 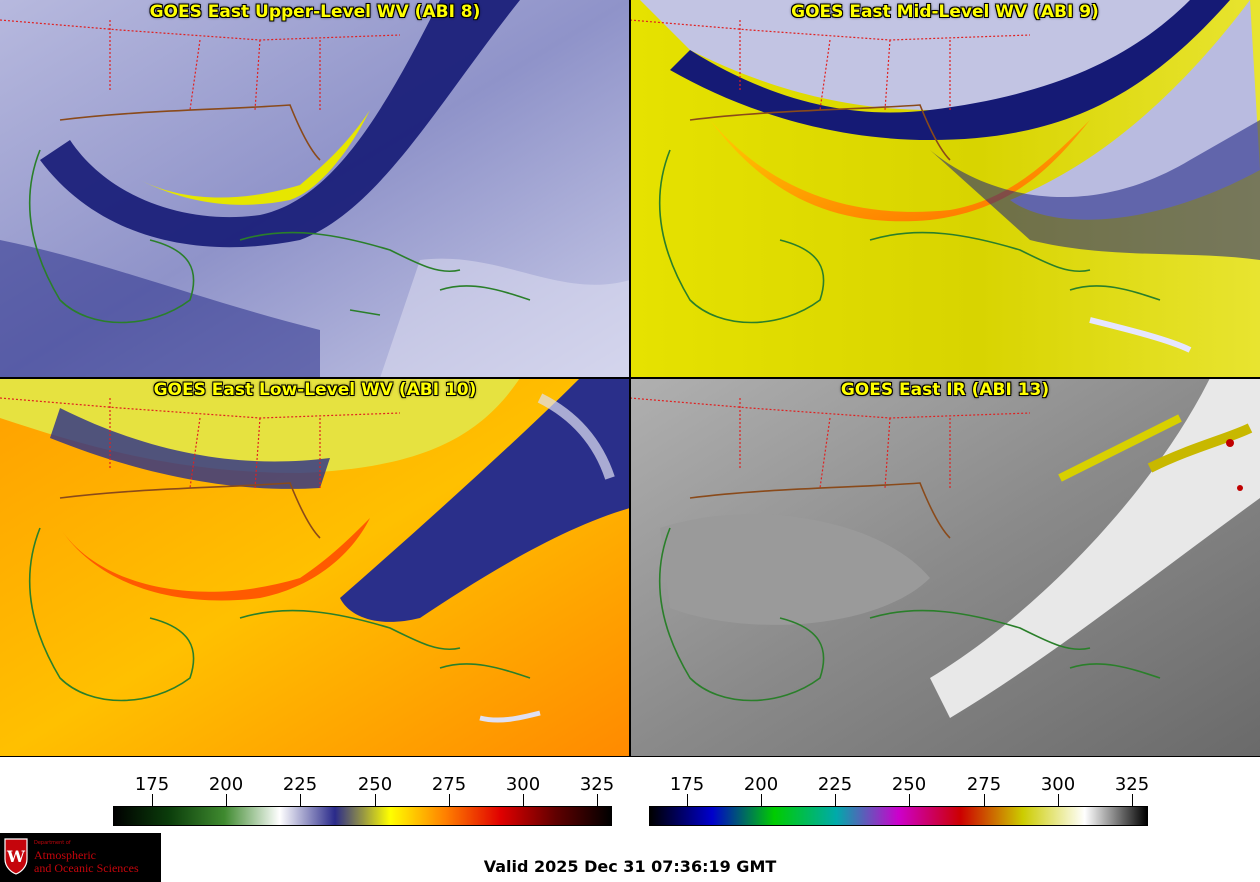 I want to click on panel-title: GOES East IR (ABI 13), so click(x=945, y=390).